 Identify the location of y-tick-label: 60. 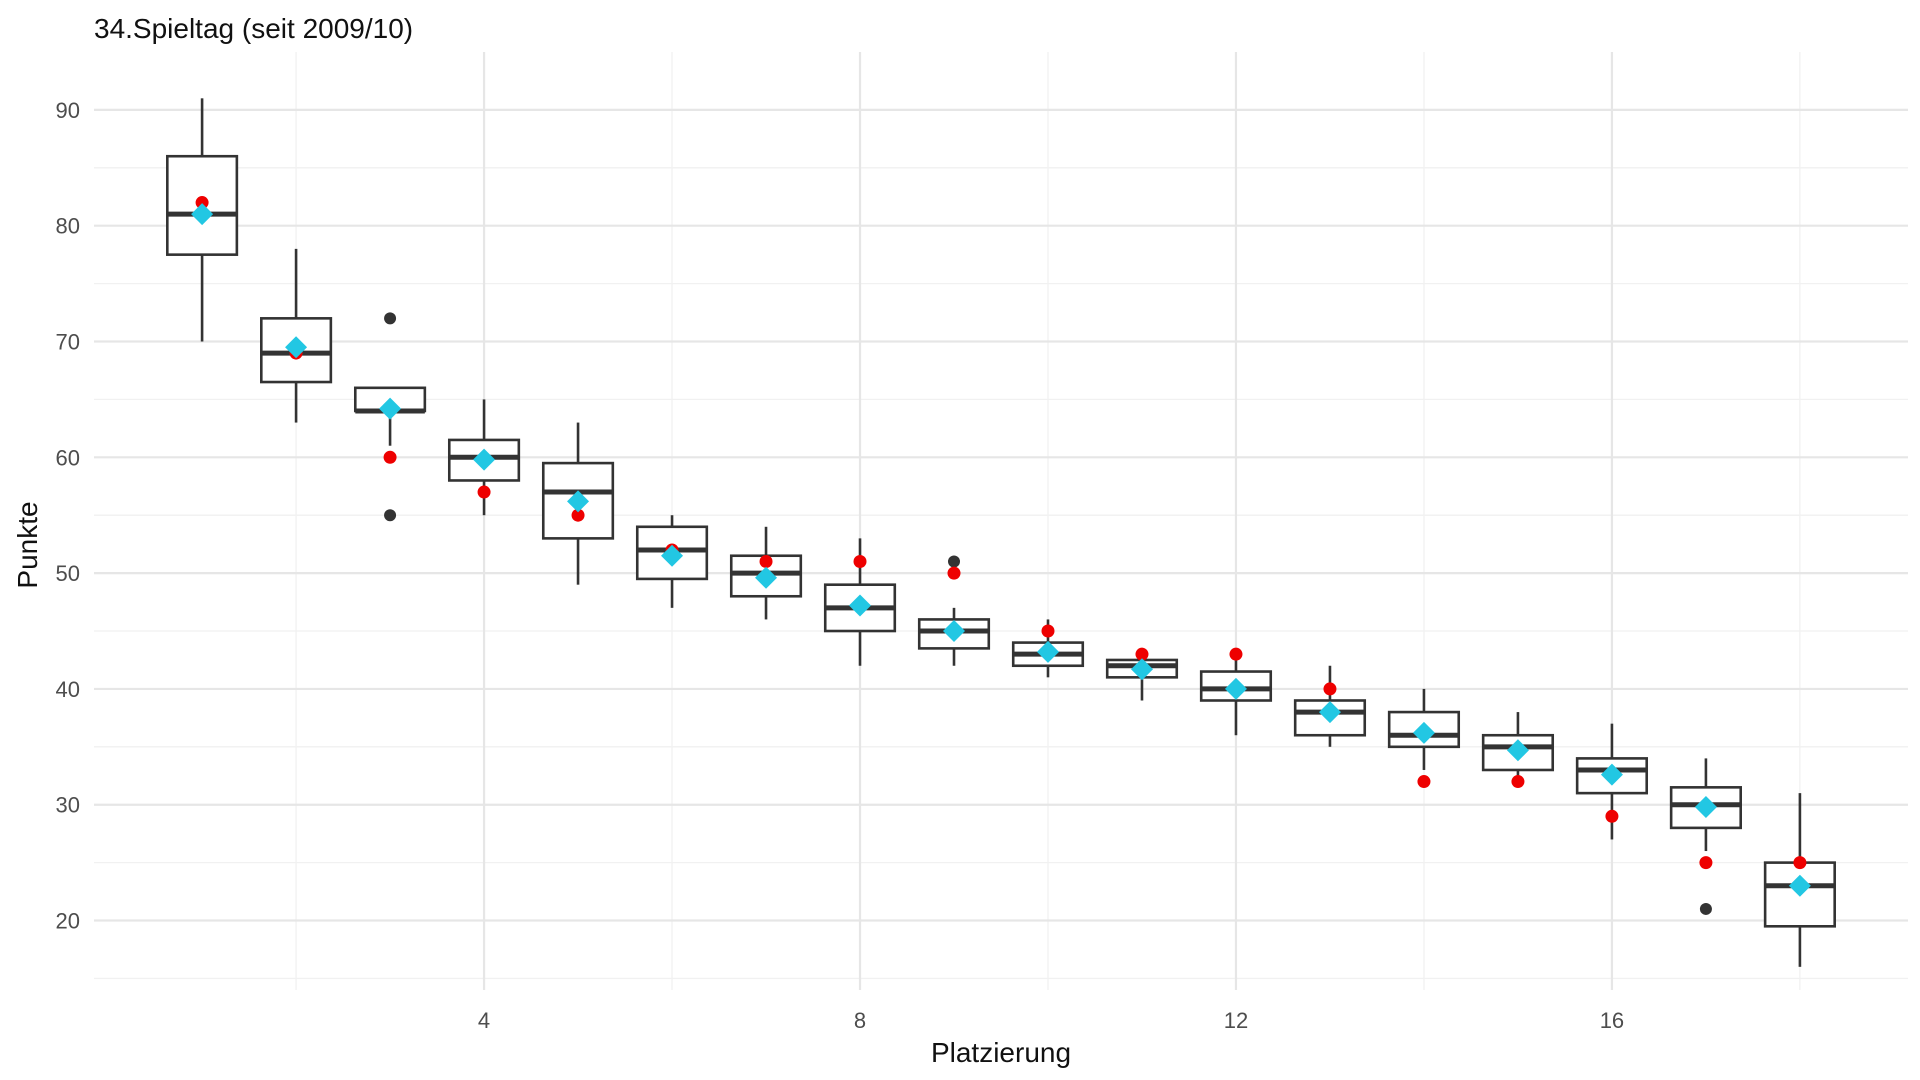
(68, 457).